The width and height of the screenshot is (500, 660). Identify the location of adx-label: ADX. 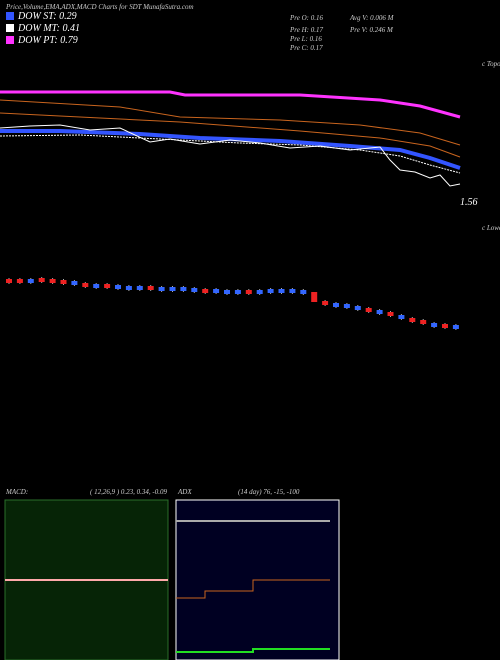
(184, 492).